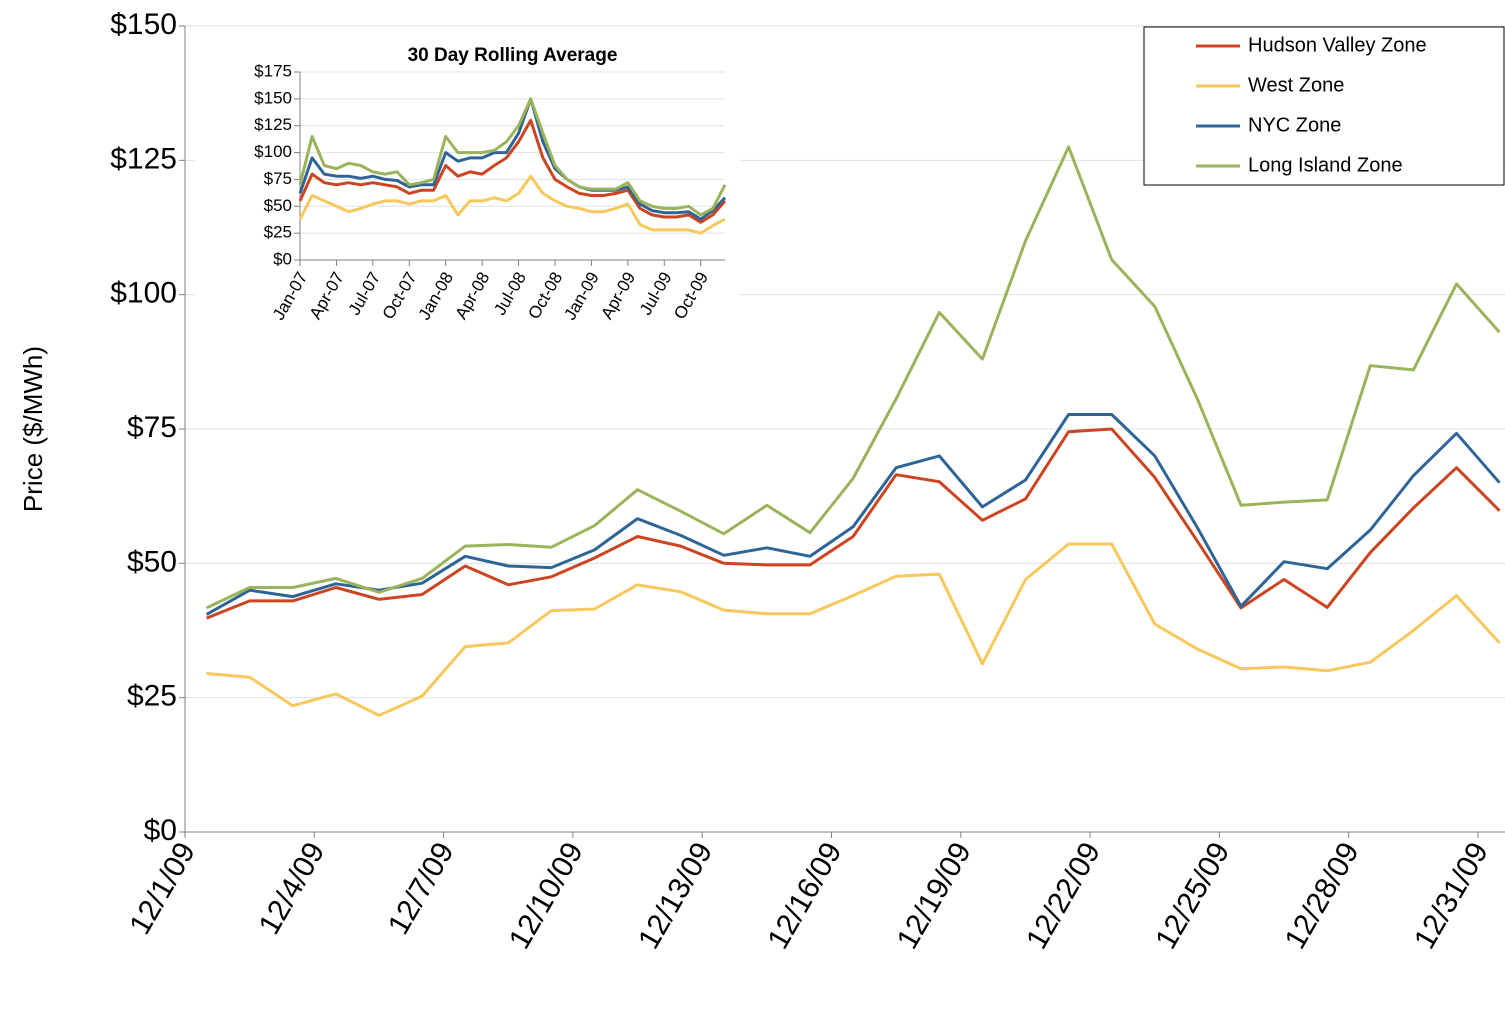 The image size is (1505, 1015). What do you see at coordinates (513, 55) in the screenshot?
I see `chart-title: 30 Day Rolling Average` at bounding box center [513, 55].